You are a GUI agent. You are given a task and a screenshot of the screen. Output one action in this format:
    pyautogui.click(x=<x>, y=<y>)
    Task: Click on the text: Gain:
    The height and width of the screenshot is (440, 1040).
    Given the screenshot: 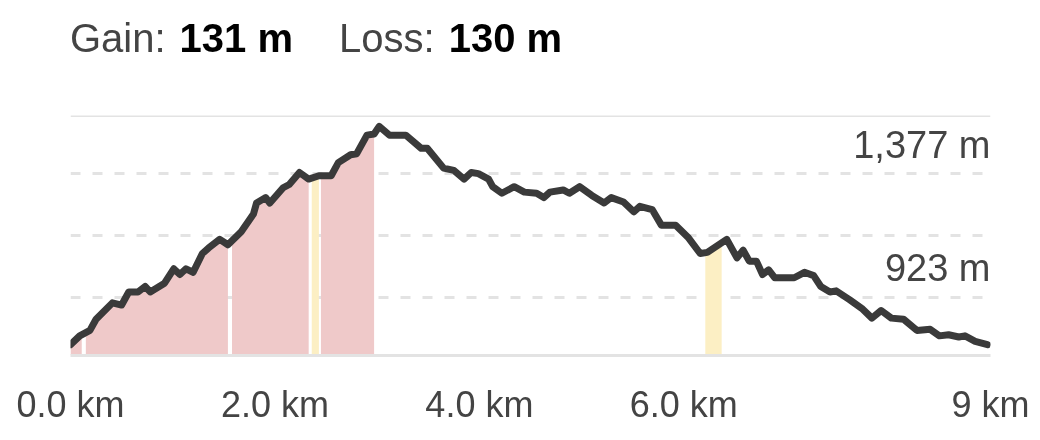 What is the action you would take?
    pyautogui.click(x=118, y=38)
    